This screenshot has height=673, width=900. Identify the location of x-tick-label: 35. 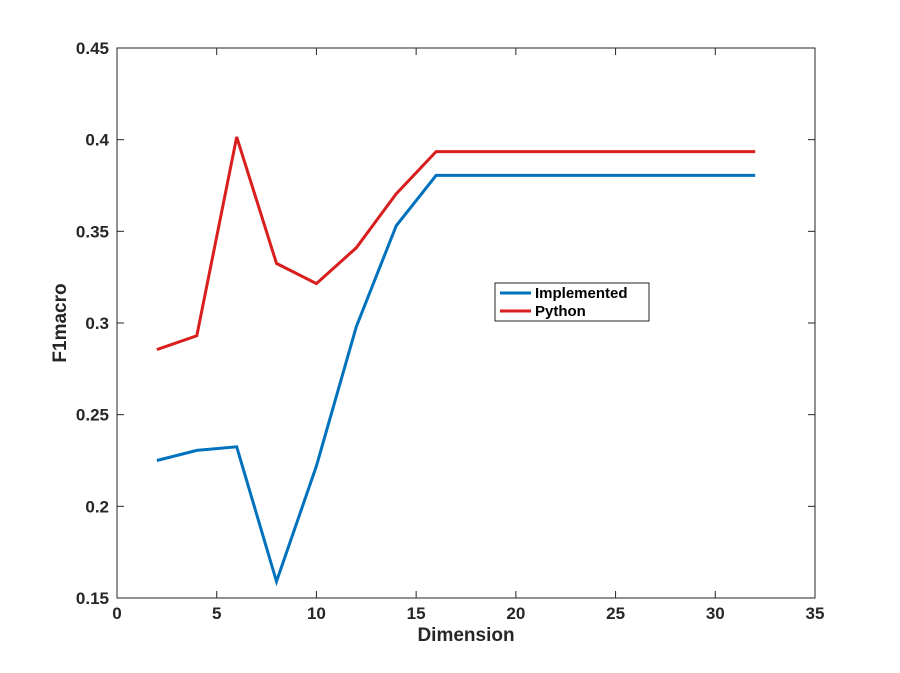
(815, 613).